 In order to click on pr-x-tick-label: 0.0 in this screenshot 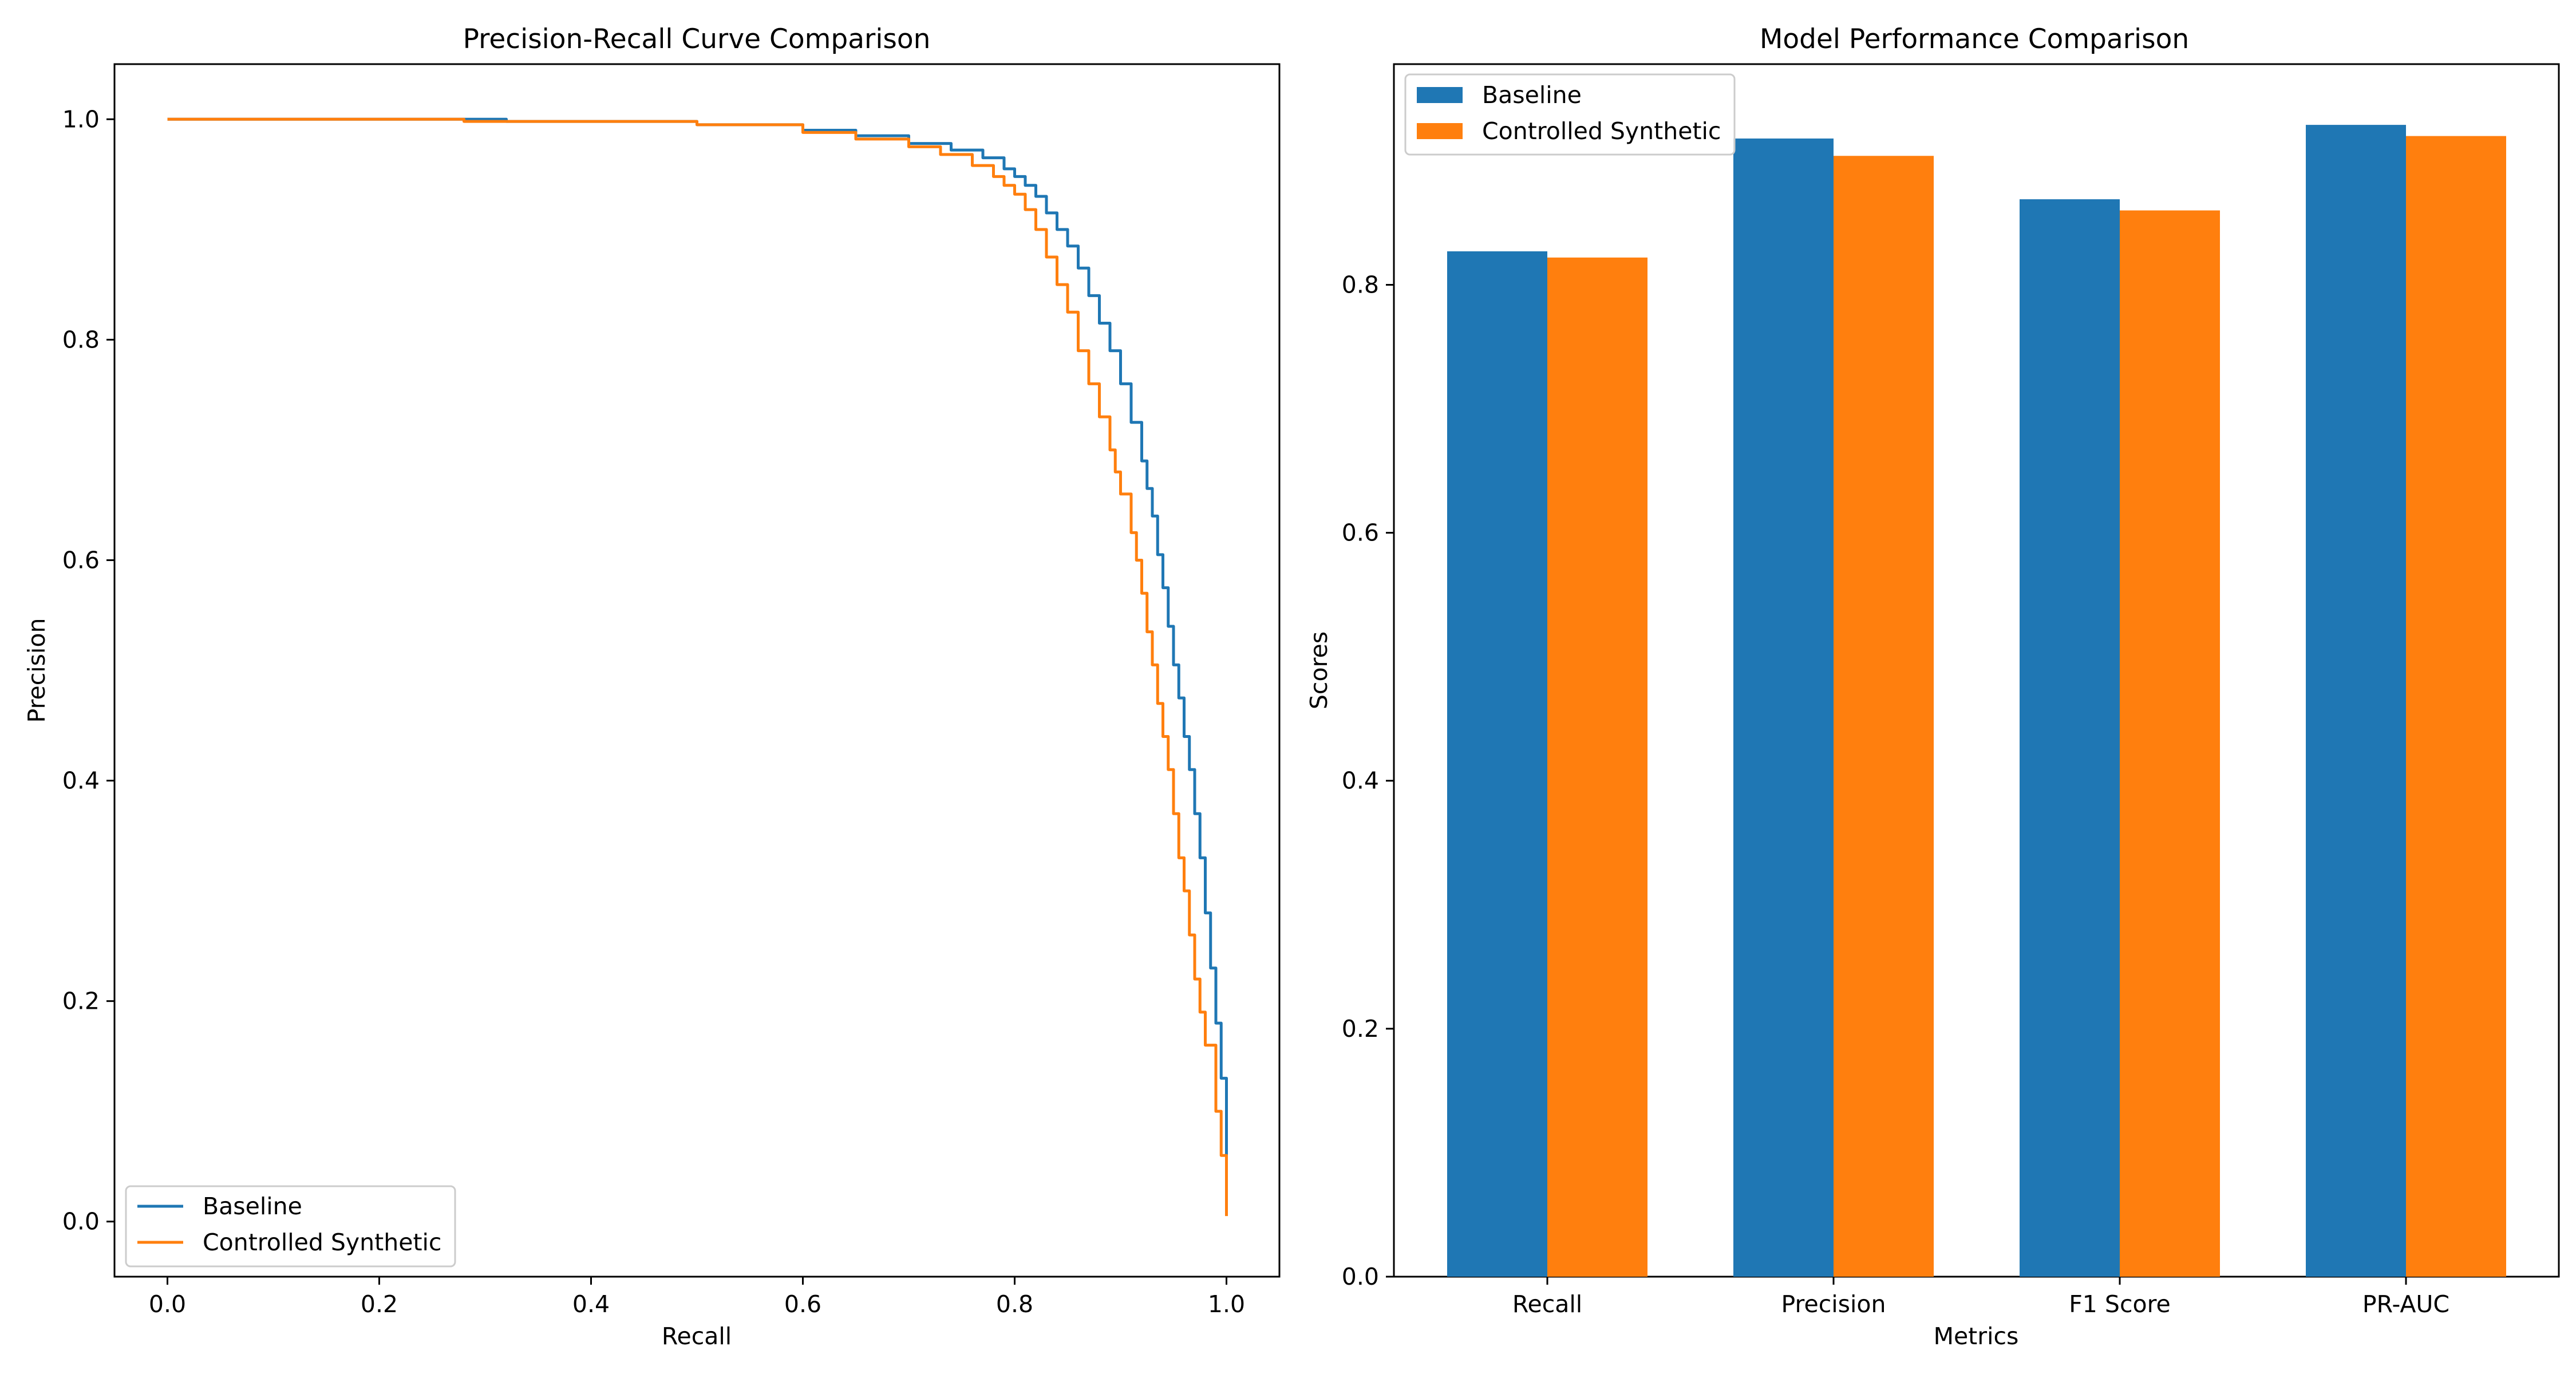, I will do `click(167, 1304)`.